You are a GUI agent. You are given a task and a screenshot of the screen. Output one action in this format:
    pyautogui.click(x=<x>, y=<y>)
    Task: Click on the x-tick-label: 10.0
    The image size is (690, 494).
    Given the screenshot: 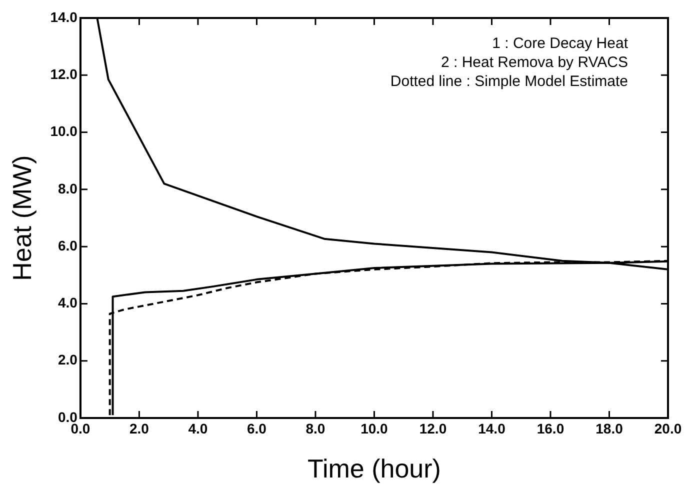 What is the action you would take?
    pyautogui.click(x=374, y=428)
    